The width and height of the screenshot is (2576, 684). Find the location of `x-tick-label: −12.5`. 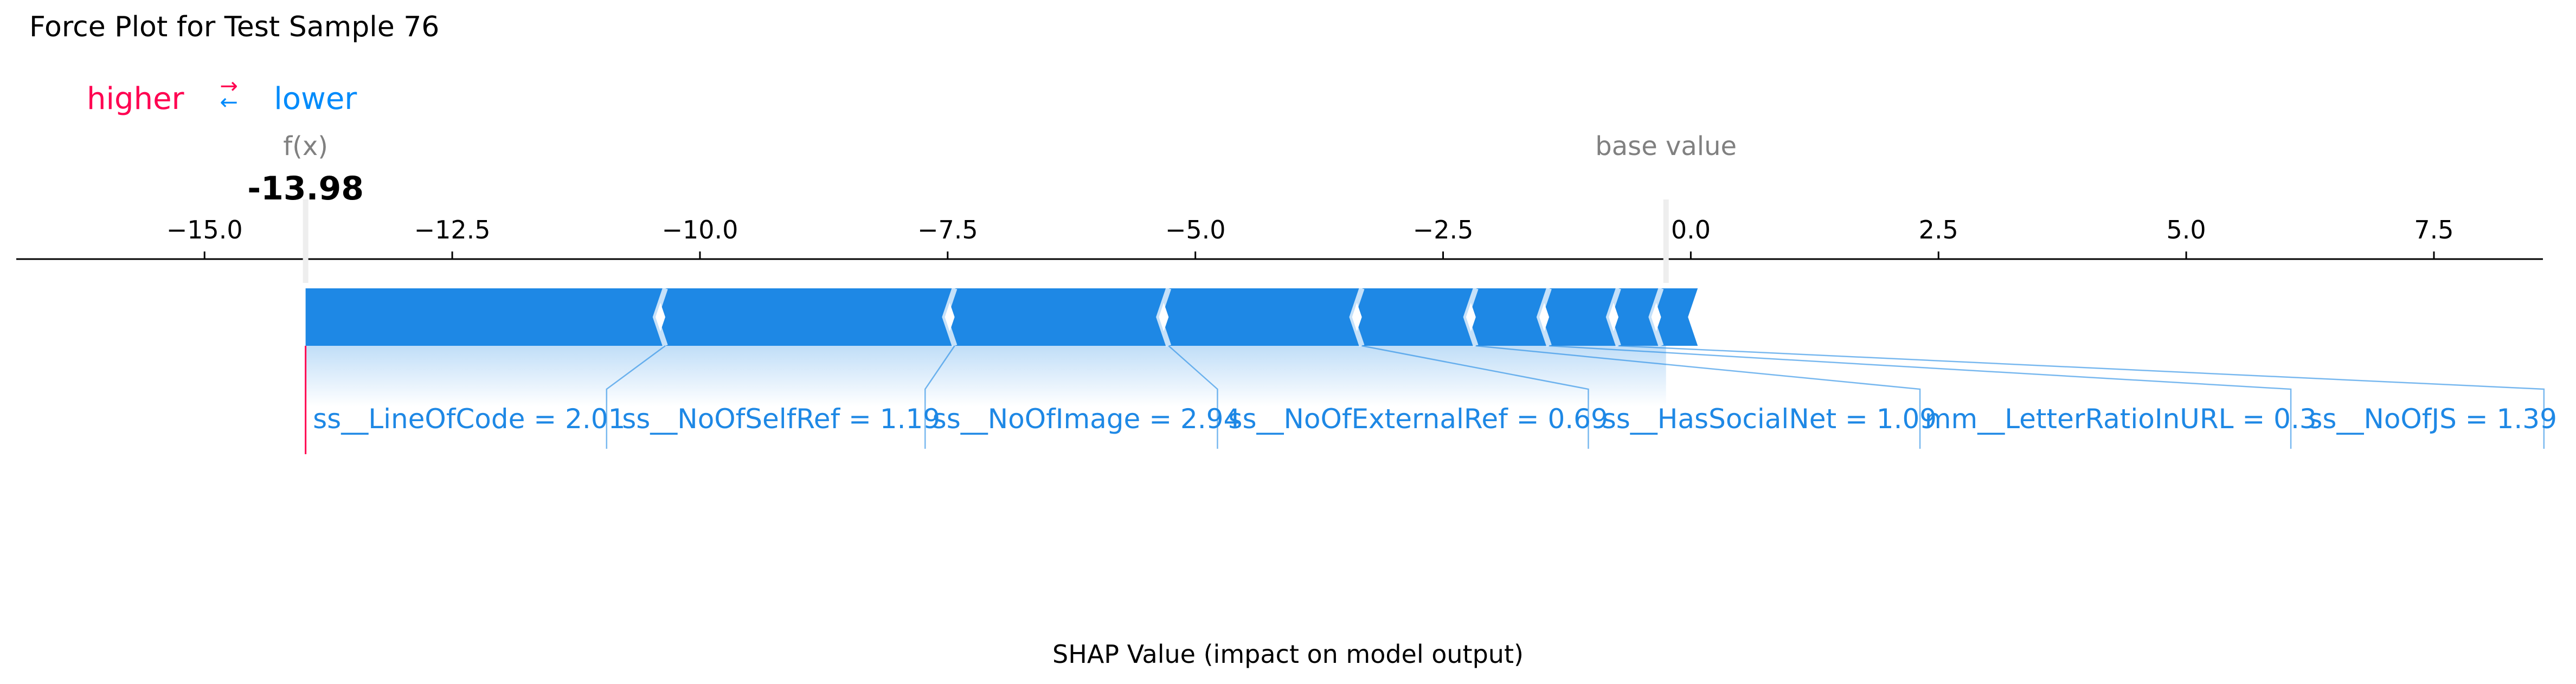

x-tick-label: −12.5 is located at coordinates (453, 229).